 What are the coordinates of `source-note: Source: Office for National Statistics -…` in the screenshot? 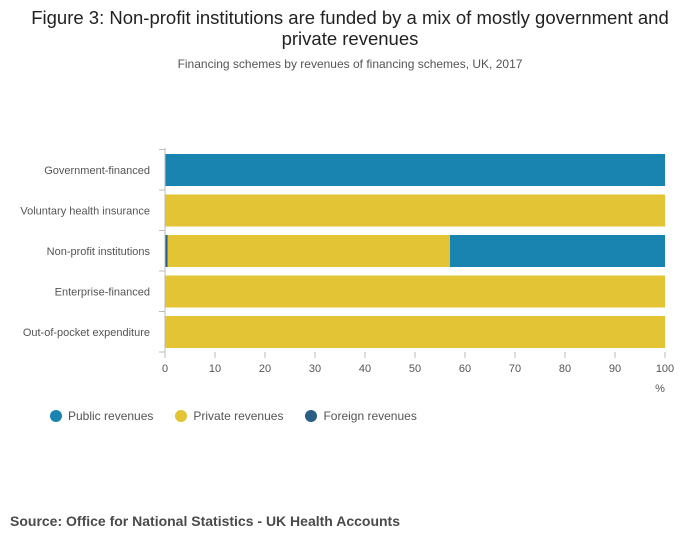 It's located at (205, 521).